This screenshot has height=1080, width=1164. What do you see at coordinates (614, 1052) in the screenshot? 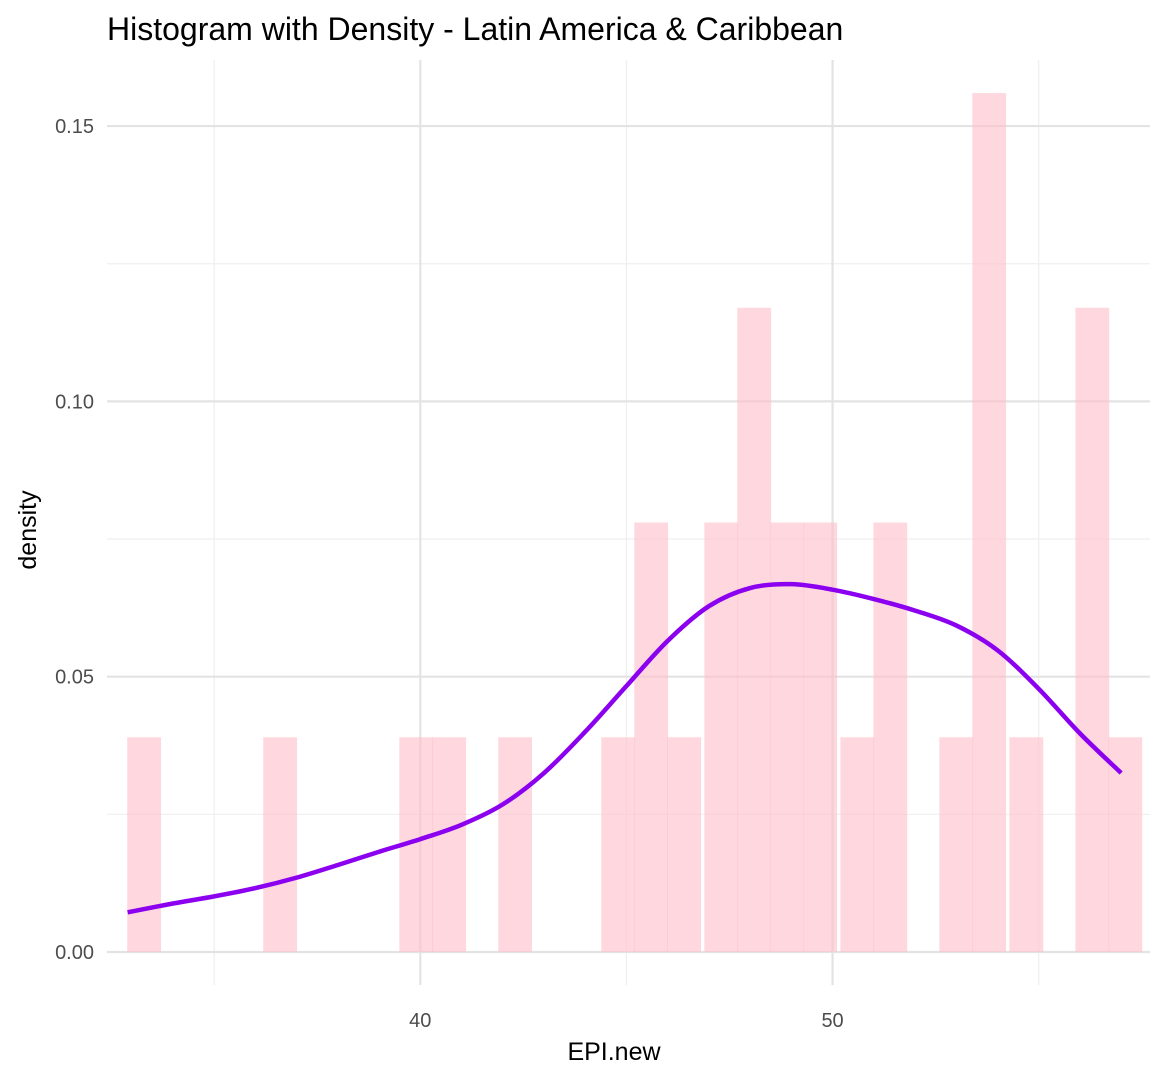
I see `x-axis-label: EPI.new` at bounding box center [614, 1052].